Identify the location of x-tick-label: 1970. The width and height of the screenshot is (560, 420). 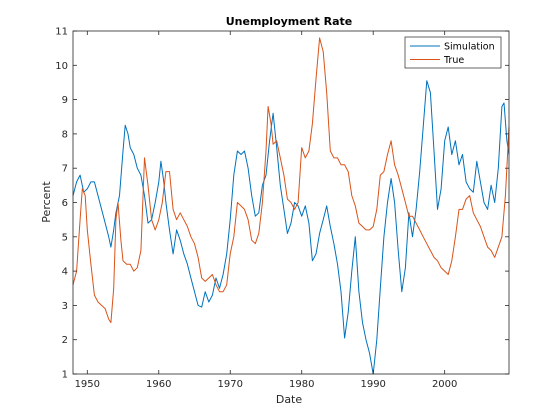
(230, 384).